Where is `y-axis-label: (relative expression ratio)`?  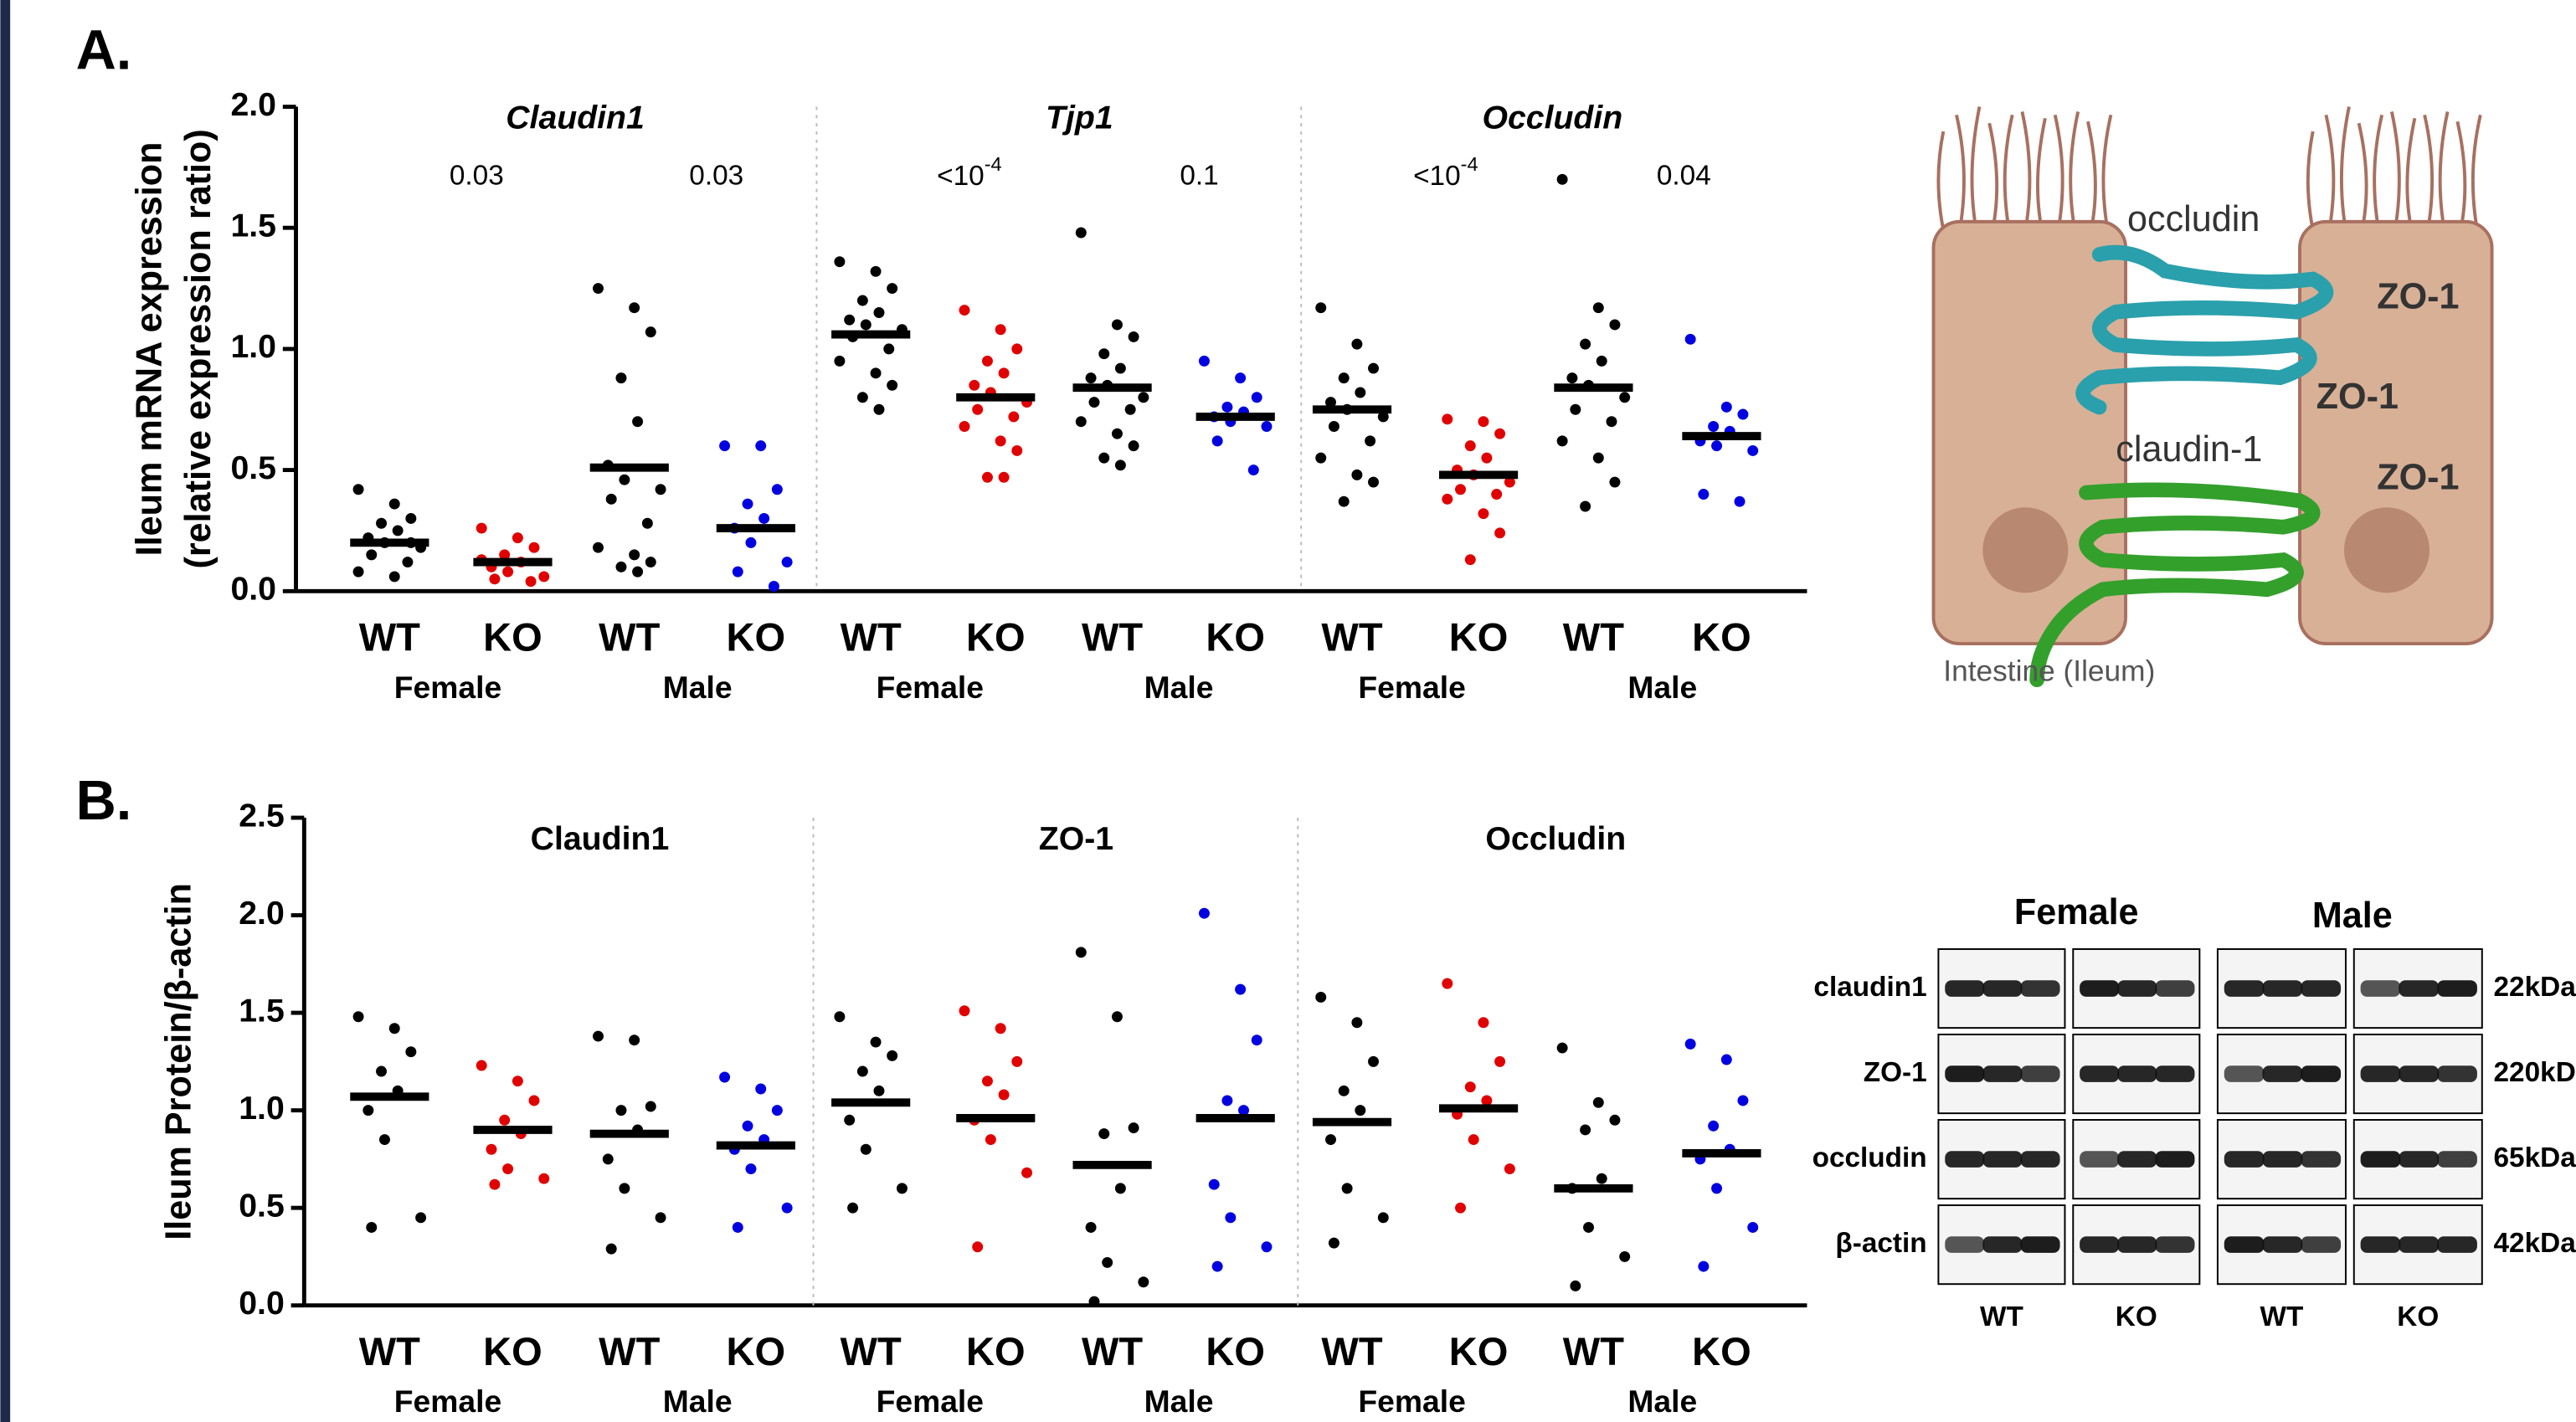
y-axis-label: (relative expression ratio) is located at coordinates (199, 349).